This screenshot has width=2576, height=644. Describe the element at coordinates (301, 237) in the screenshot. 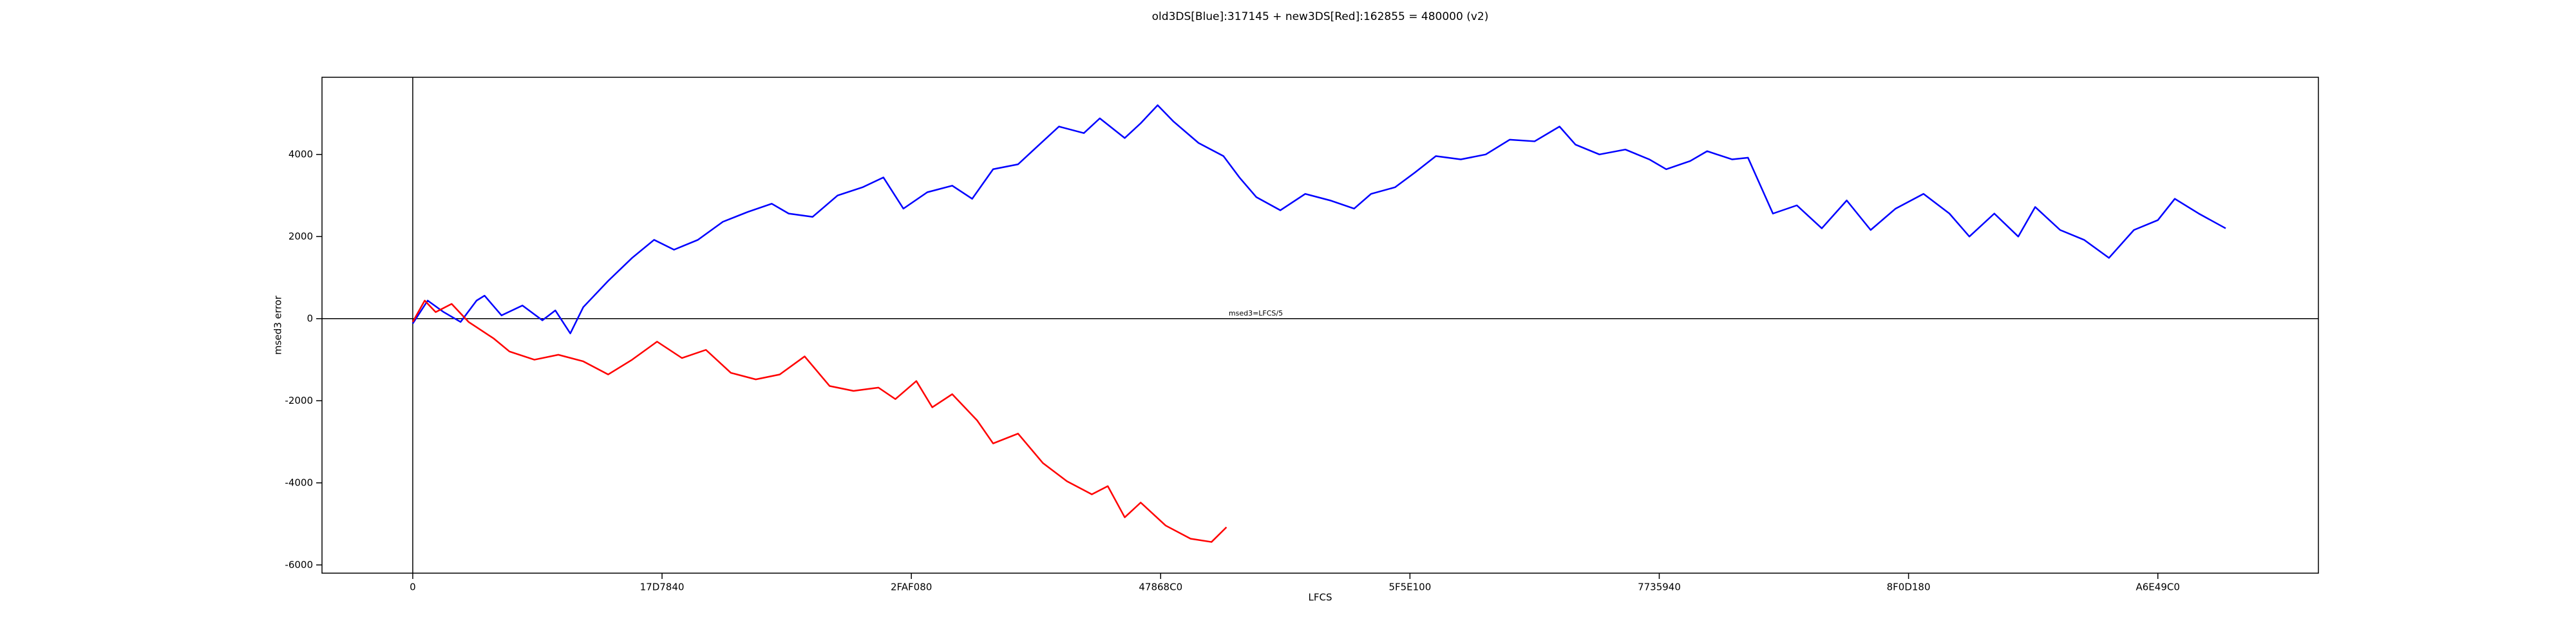

I see `y-tick-label: 2000` at that location.